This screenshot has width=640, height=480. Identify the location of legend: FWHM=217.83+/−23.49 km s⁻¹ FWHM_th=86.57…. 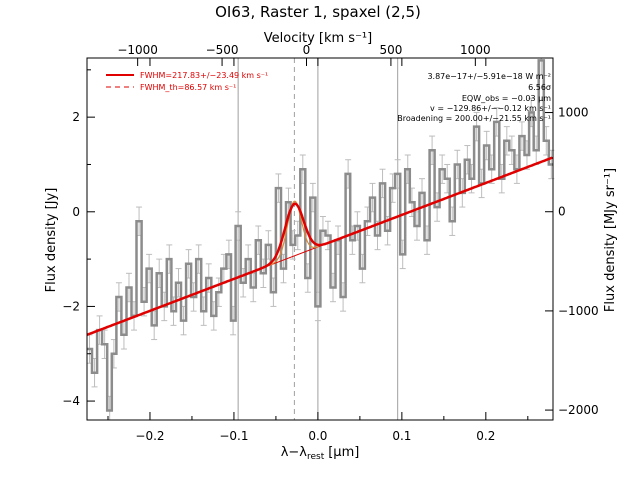
(187, 81).